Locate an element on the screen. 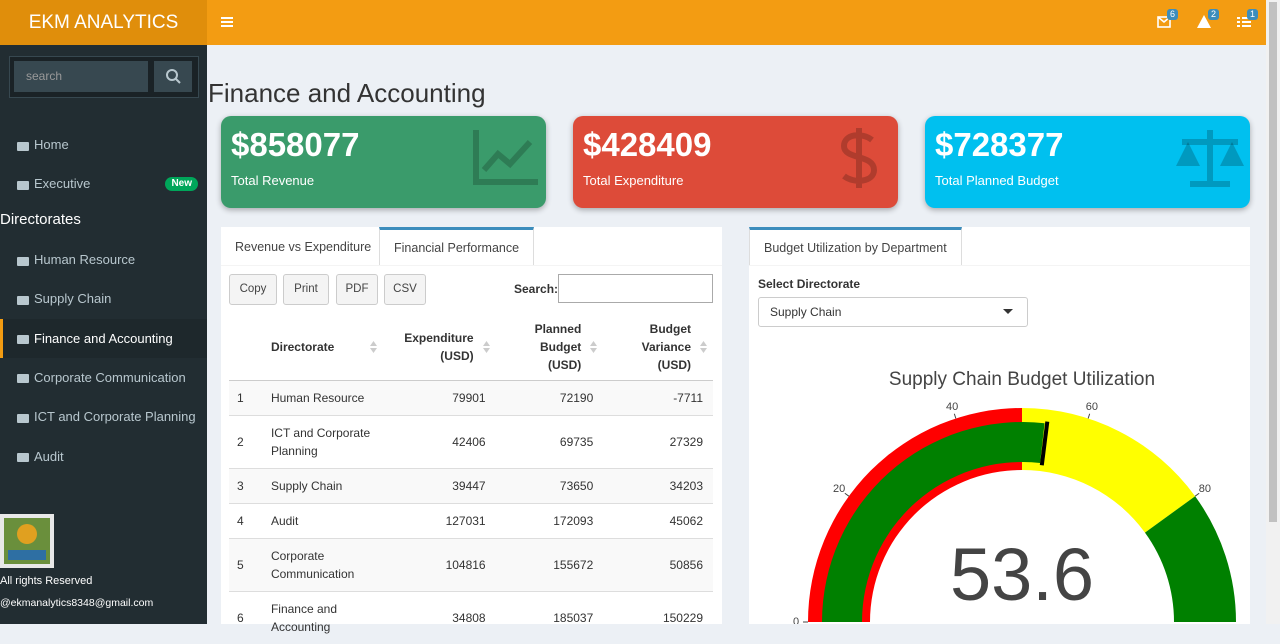  column-header: Directorate is located at coordinates (322, 348).